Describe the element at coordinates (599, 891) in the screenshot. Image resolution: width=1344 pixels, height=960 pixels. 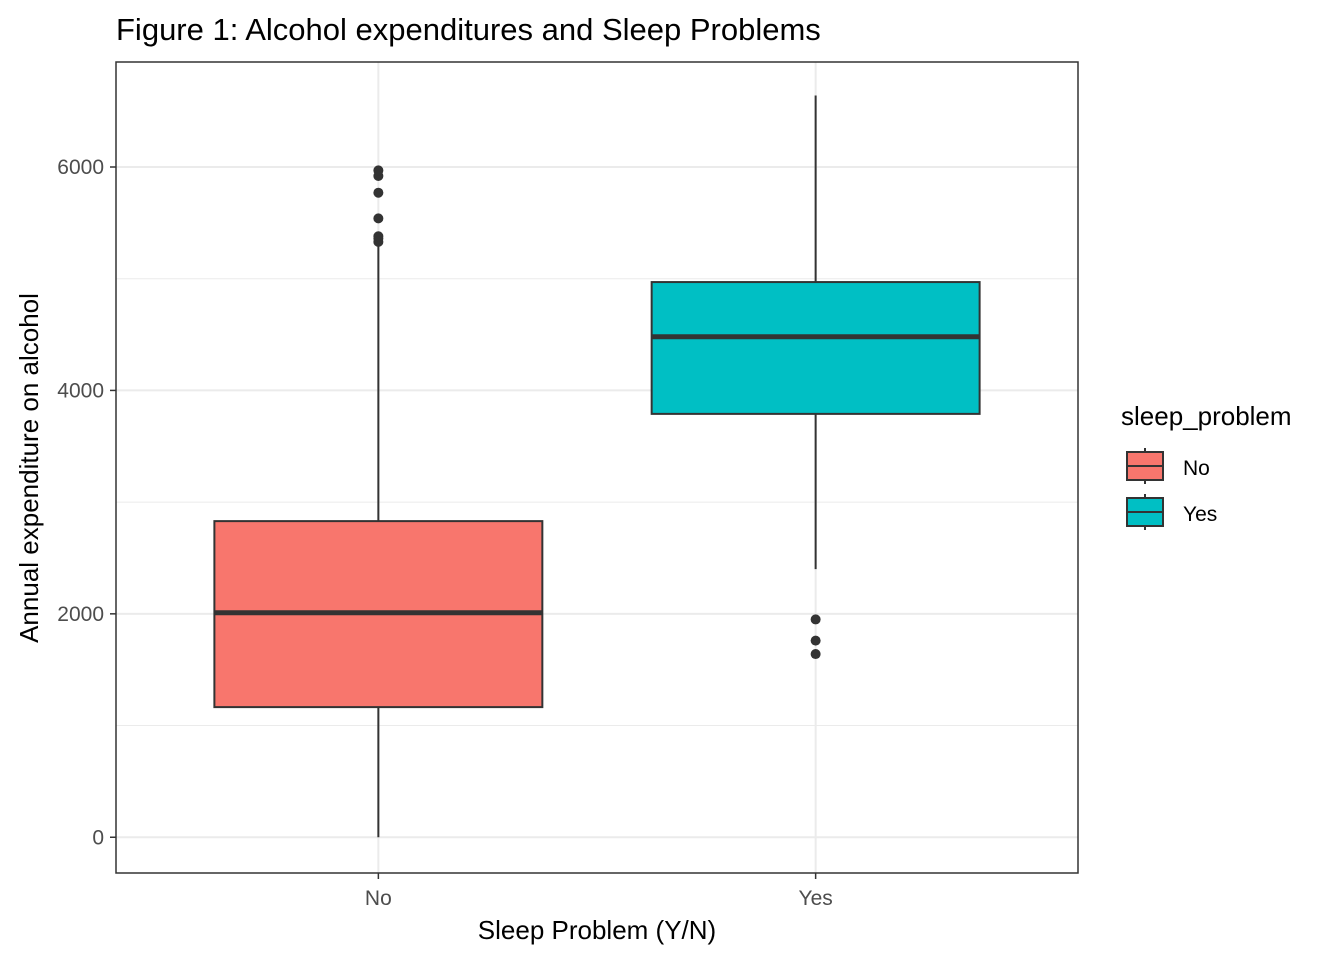
I see `x-axis: No Yes` at that location.